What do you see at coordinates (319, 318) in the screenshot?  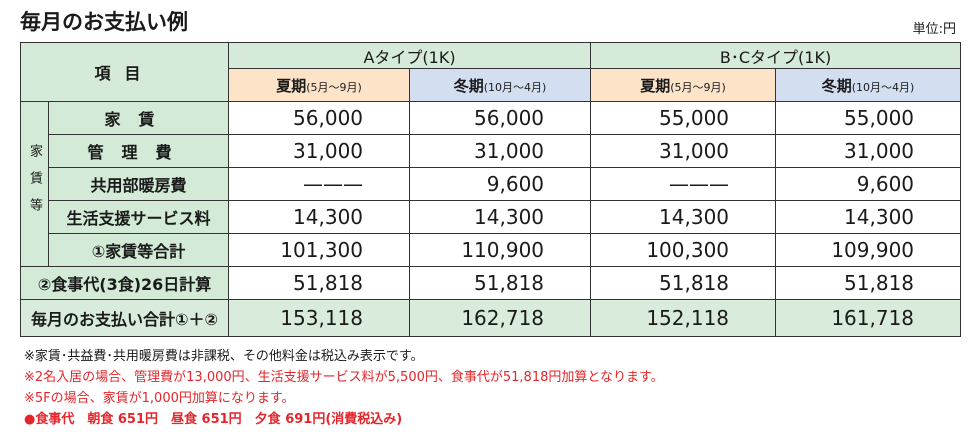 I see `amount-cell: 153,118` at bounding box center [319, 318].